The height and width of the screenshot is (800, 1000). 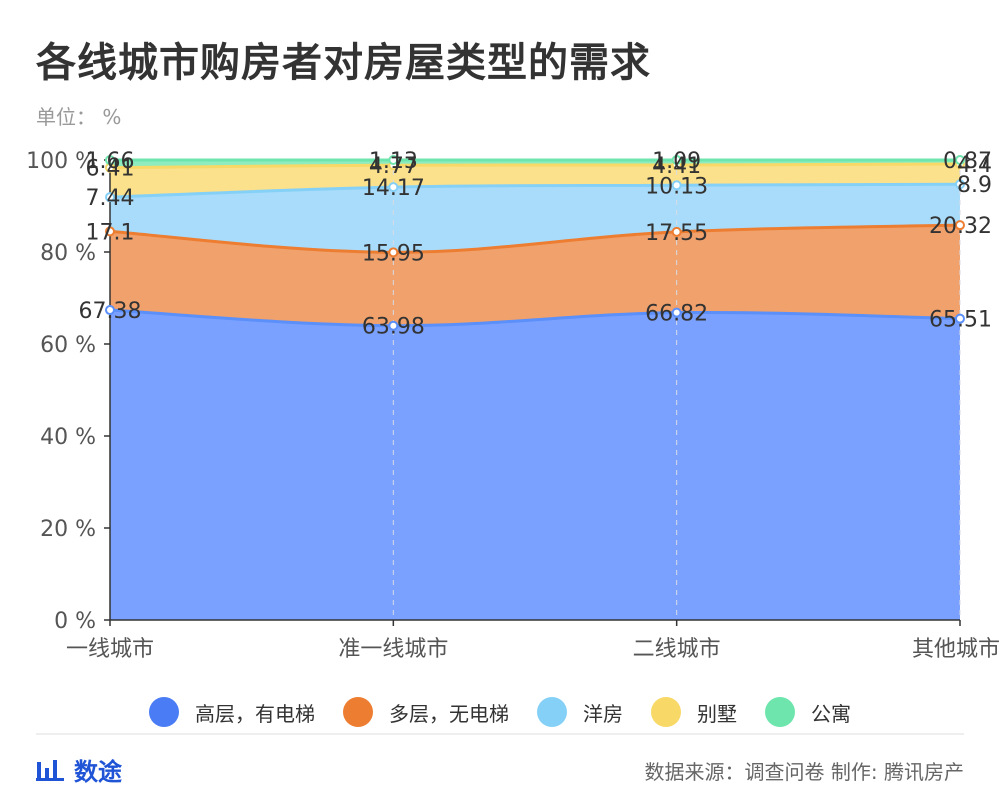 I want to click on legend-item-garden-house: 洋房, so click(x=580, y=712).